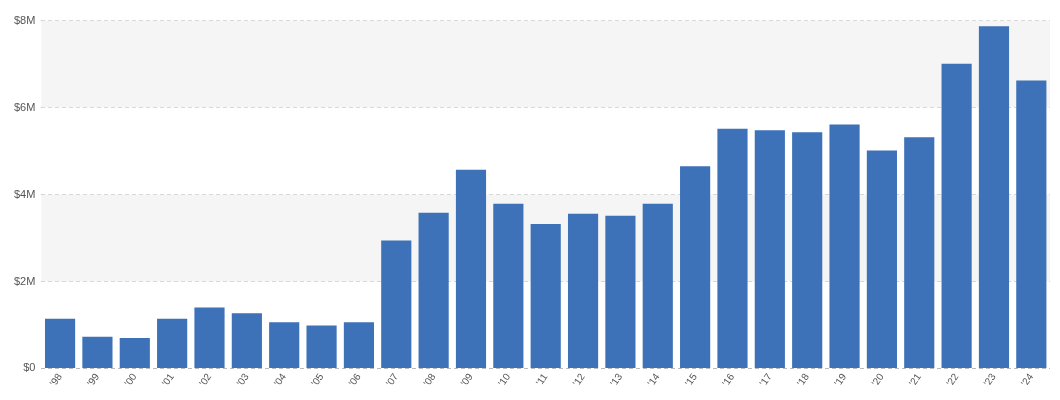 The width and height of the screenshot is (1060, 400). I want to click on x-tick-label: '18, so click(803, 379).